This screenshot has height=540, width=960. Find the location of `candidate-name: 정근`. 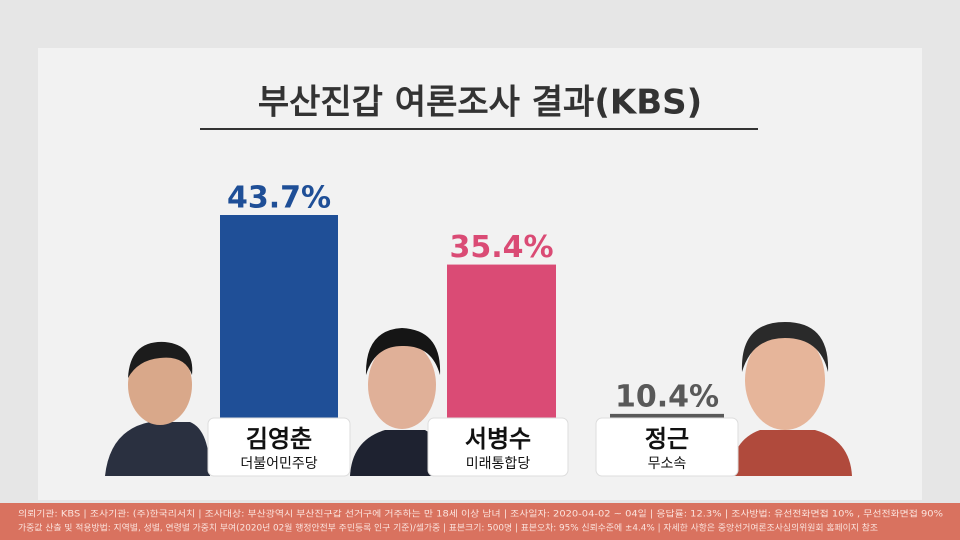

candidate-name: 정근 is located at coordinates (667, 439).